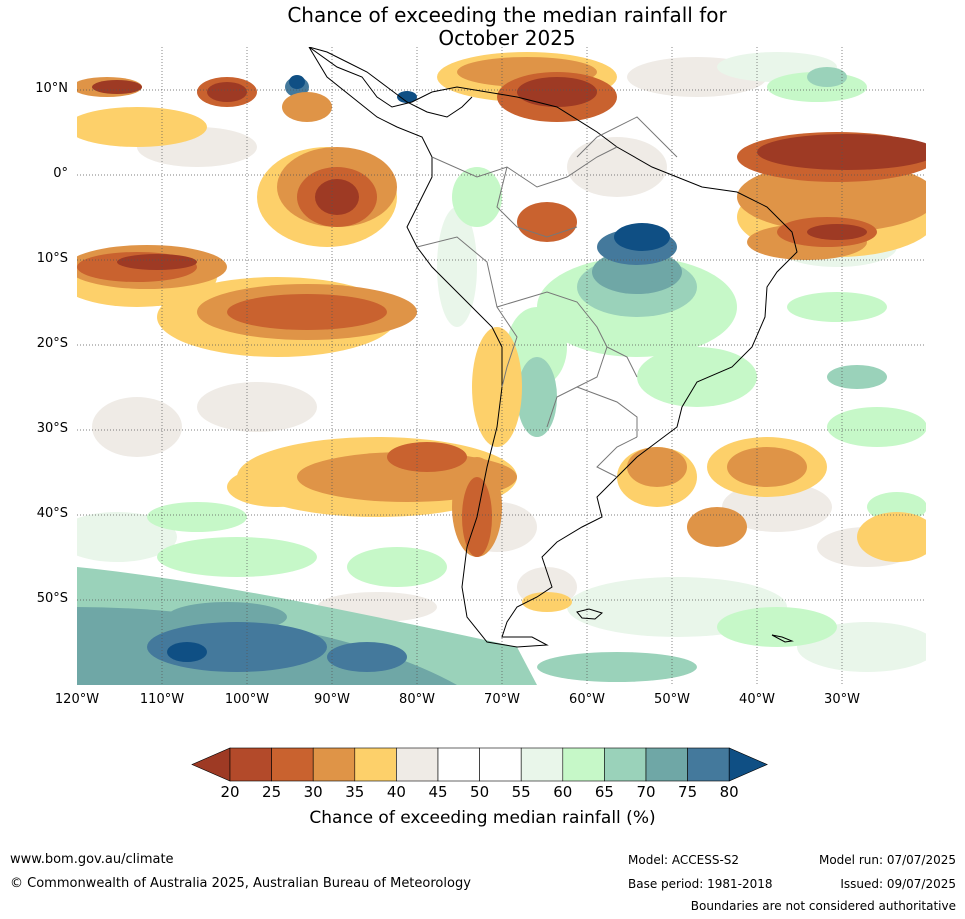 The width and height of the screenshot is (965, 919). What do you see at coordinates (247, 699) in the screenshot?
I see `lon-label-100w: 100°W` at bounding box center [247, 699].